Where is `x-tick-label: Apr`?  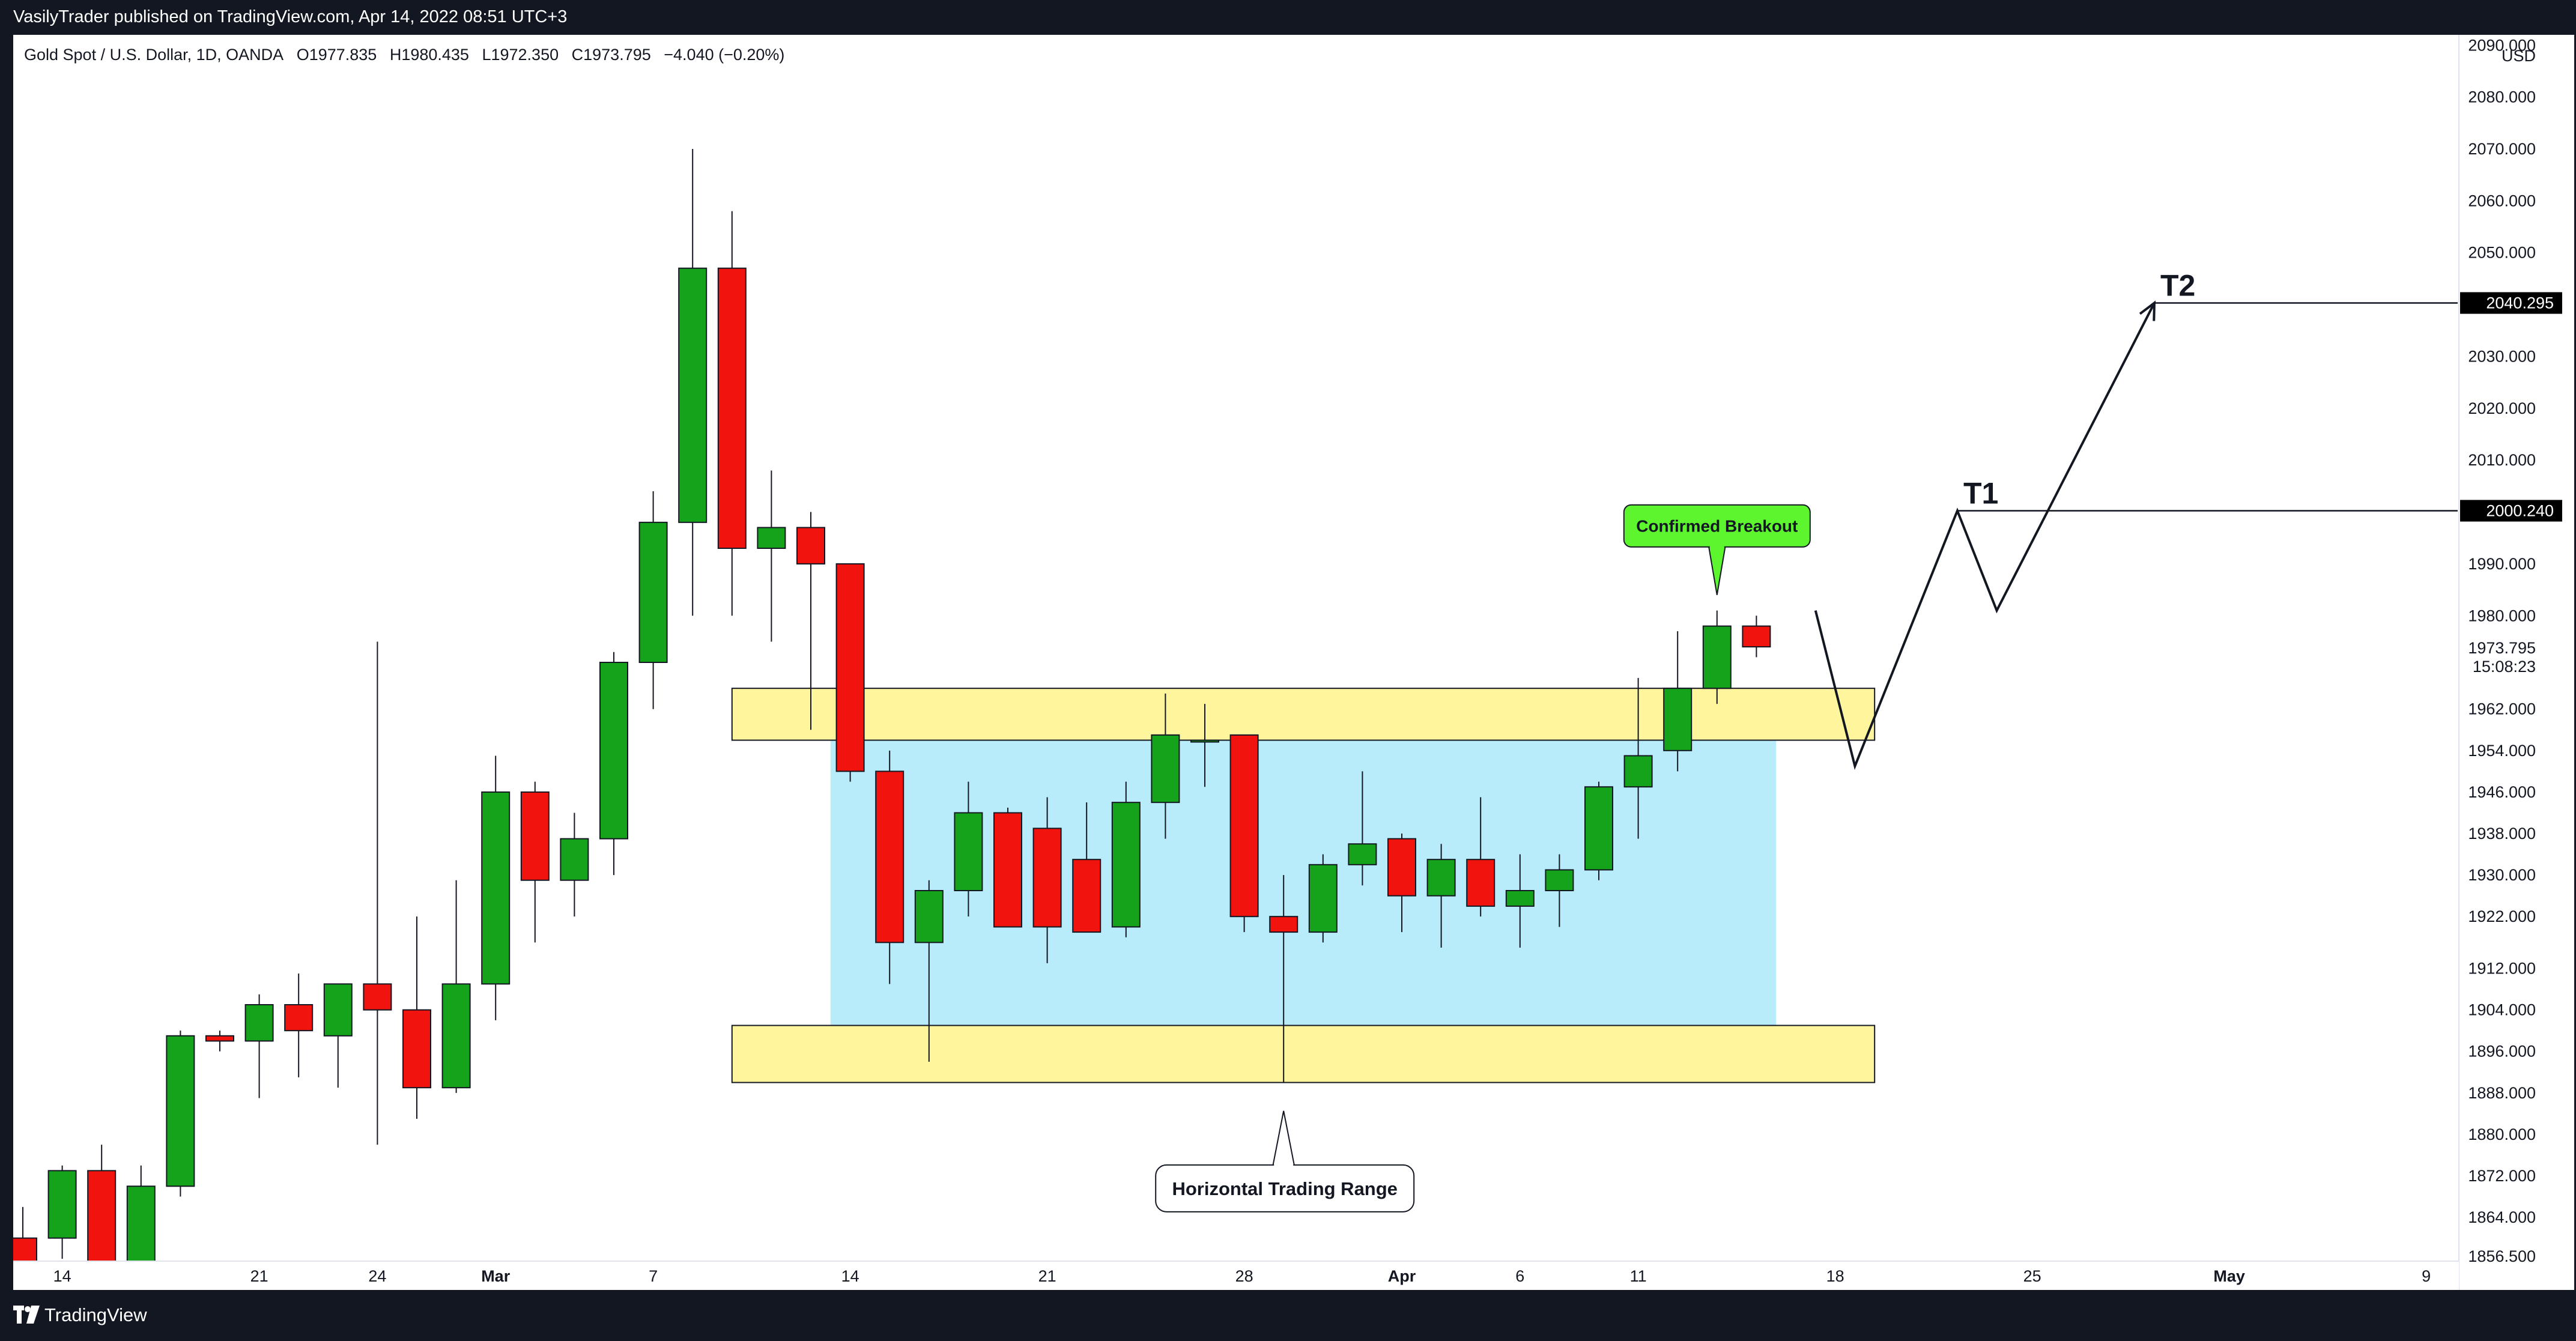
x-tick-label: Apr is located at coordinates (1402, 1276).